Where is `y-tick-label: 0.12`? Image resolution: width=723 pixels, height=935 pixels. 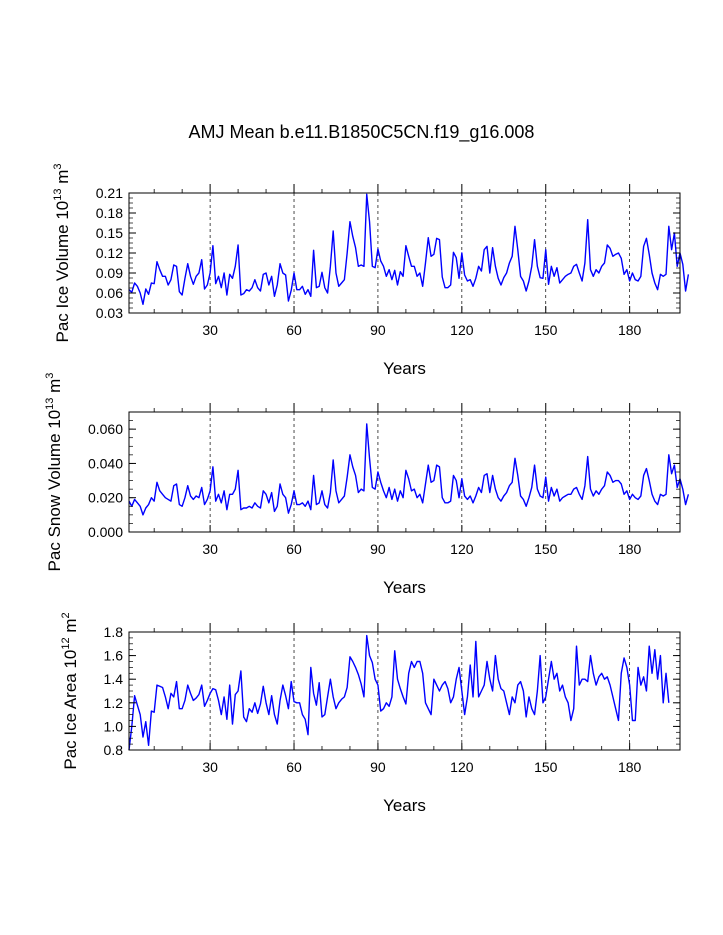
y-tick-label: 0.12 is located at coordinates (109, 253).